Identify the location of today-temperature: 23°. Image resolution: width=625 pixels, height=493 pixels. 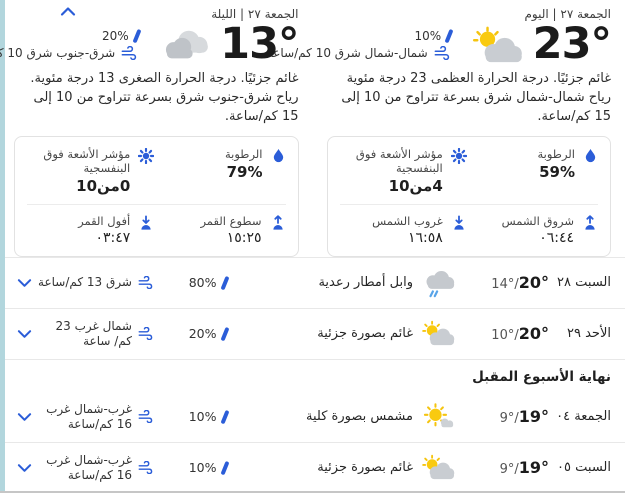
(572, 44).